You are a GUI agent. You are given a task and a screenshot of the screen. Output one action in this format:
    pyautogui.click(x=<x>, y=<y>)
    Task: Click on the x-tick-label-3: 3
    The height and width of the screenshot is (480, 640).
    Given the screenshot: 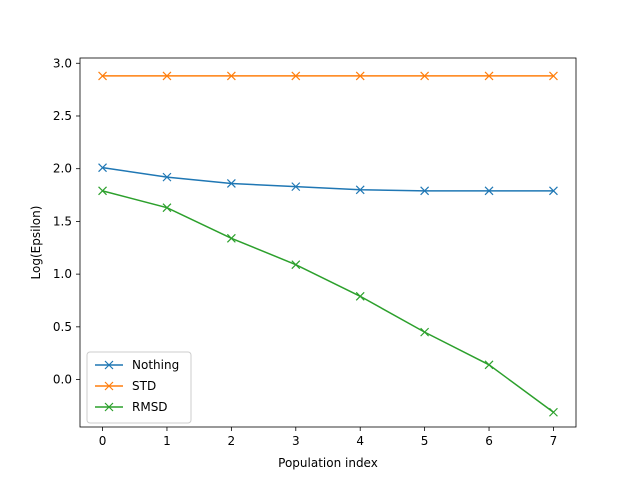 What is the action you would take?
    pyautogui.click(x=296, y=441)
    